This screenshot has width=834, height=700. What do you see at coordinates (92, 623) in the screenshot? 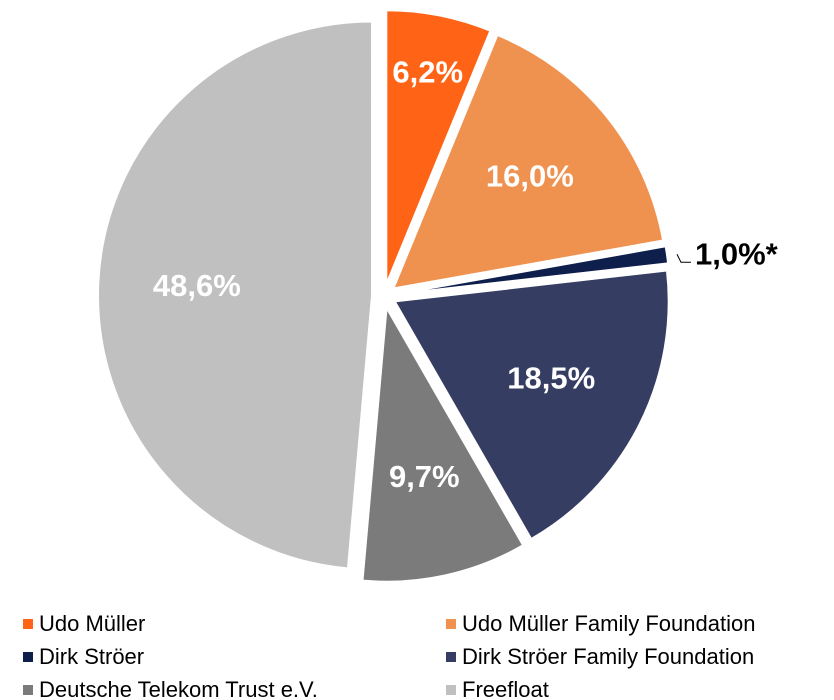
I see `legend-label: Udo Müller` at bounding box center [92, 623].